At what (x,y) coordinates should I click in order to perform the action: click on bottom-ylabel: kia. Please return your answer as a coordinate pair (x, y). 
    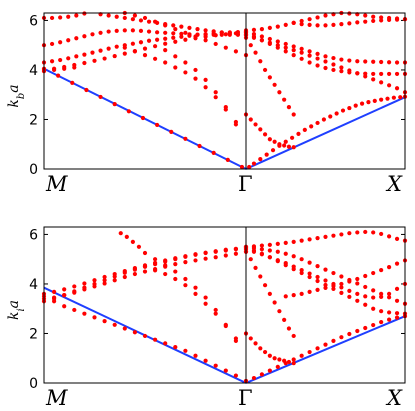
    Looking at the image, I should click on (16, 310).